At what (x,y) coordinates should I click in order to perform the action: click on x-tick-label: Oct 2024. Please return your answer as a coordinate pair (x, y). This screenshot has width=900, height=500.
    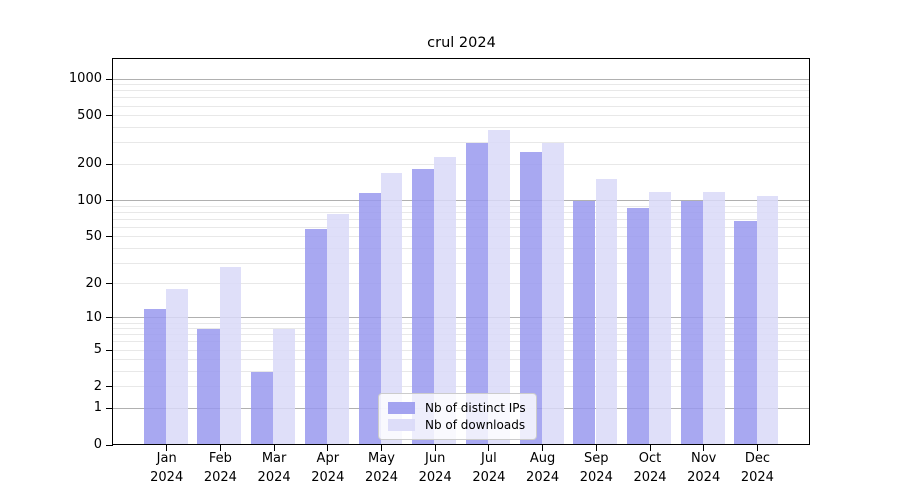
    Looking at the image, I should click on (650, 468).